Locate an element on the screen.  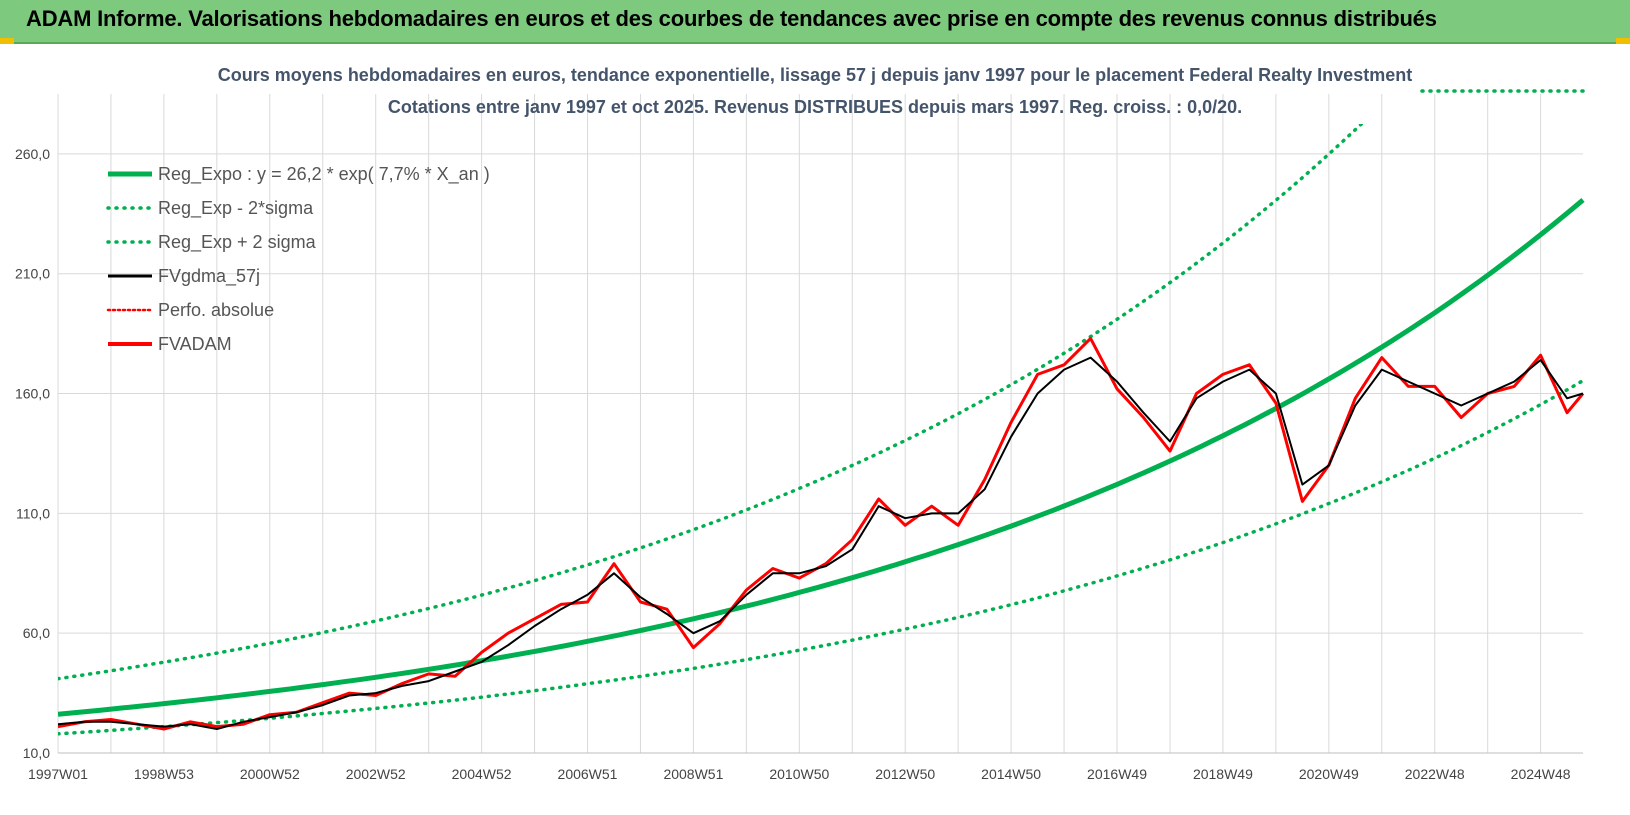
legend-label: Perfo. absolue is located at coordinates (216, 310).